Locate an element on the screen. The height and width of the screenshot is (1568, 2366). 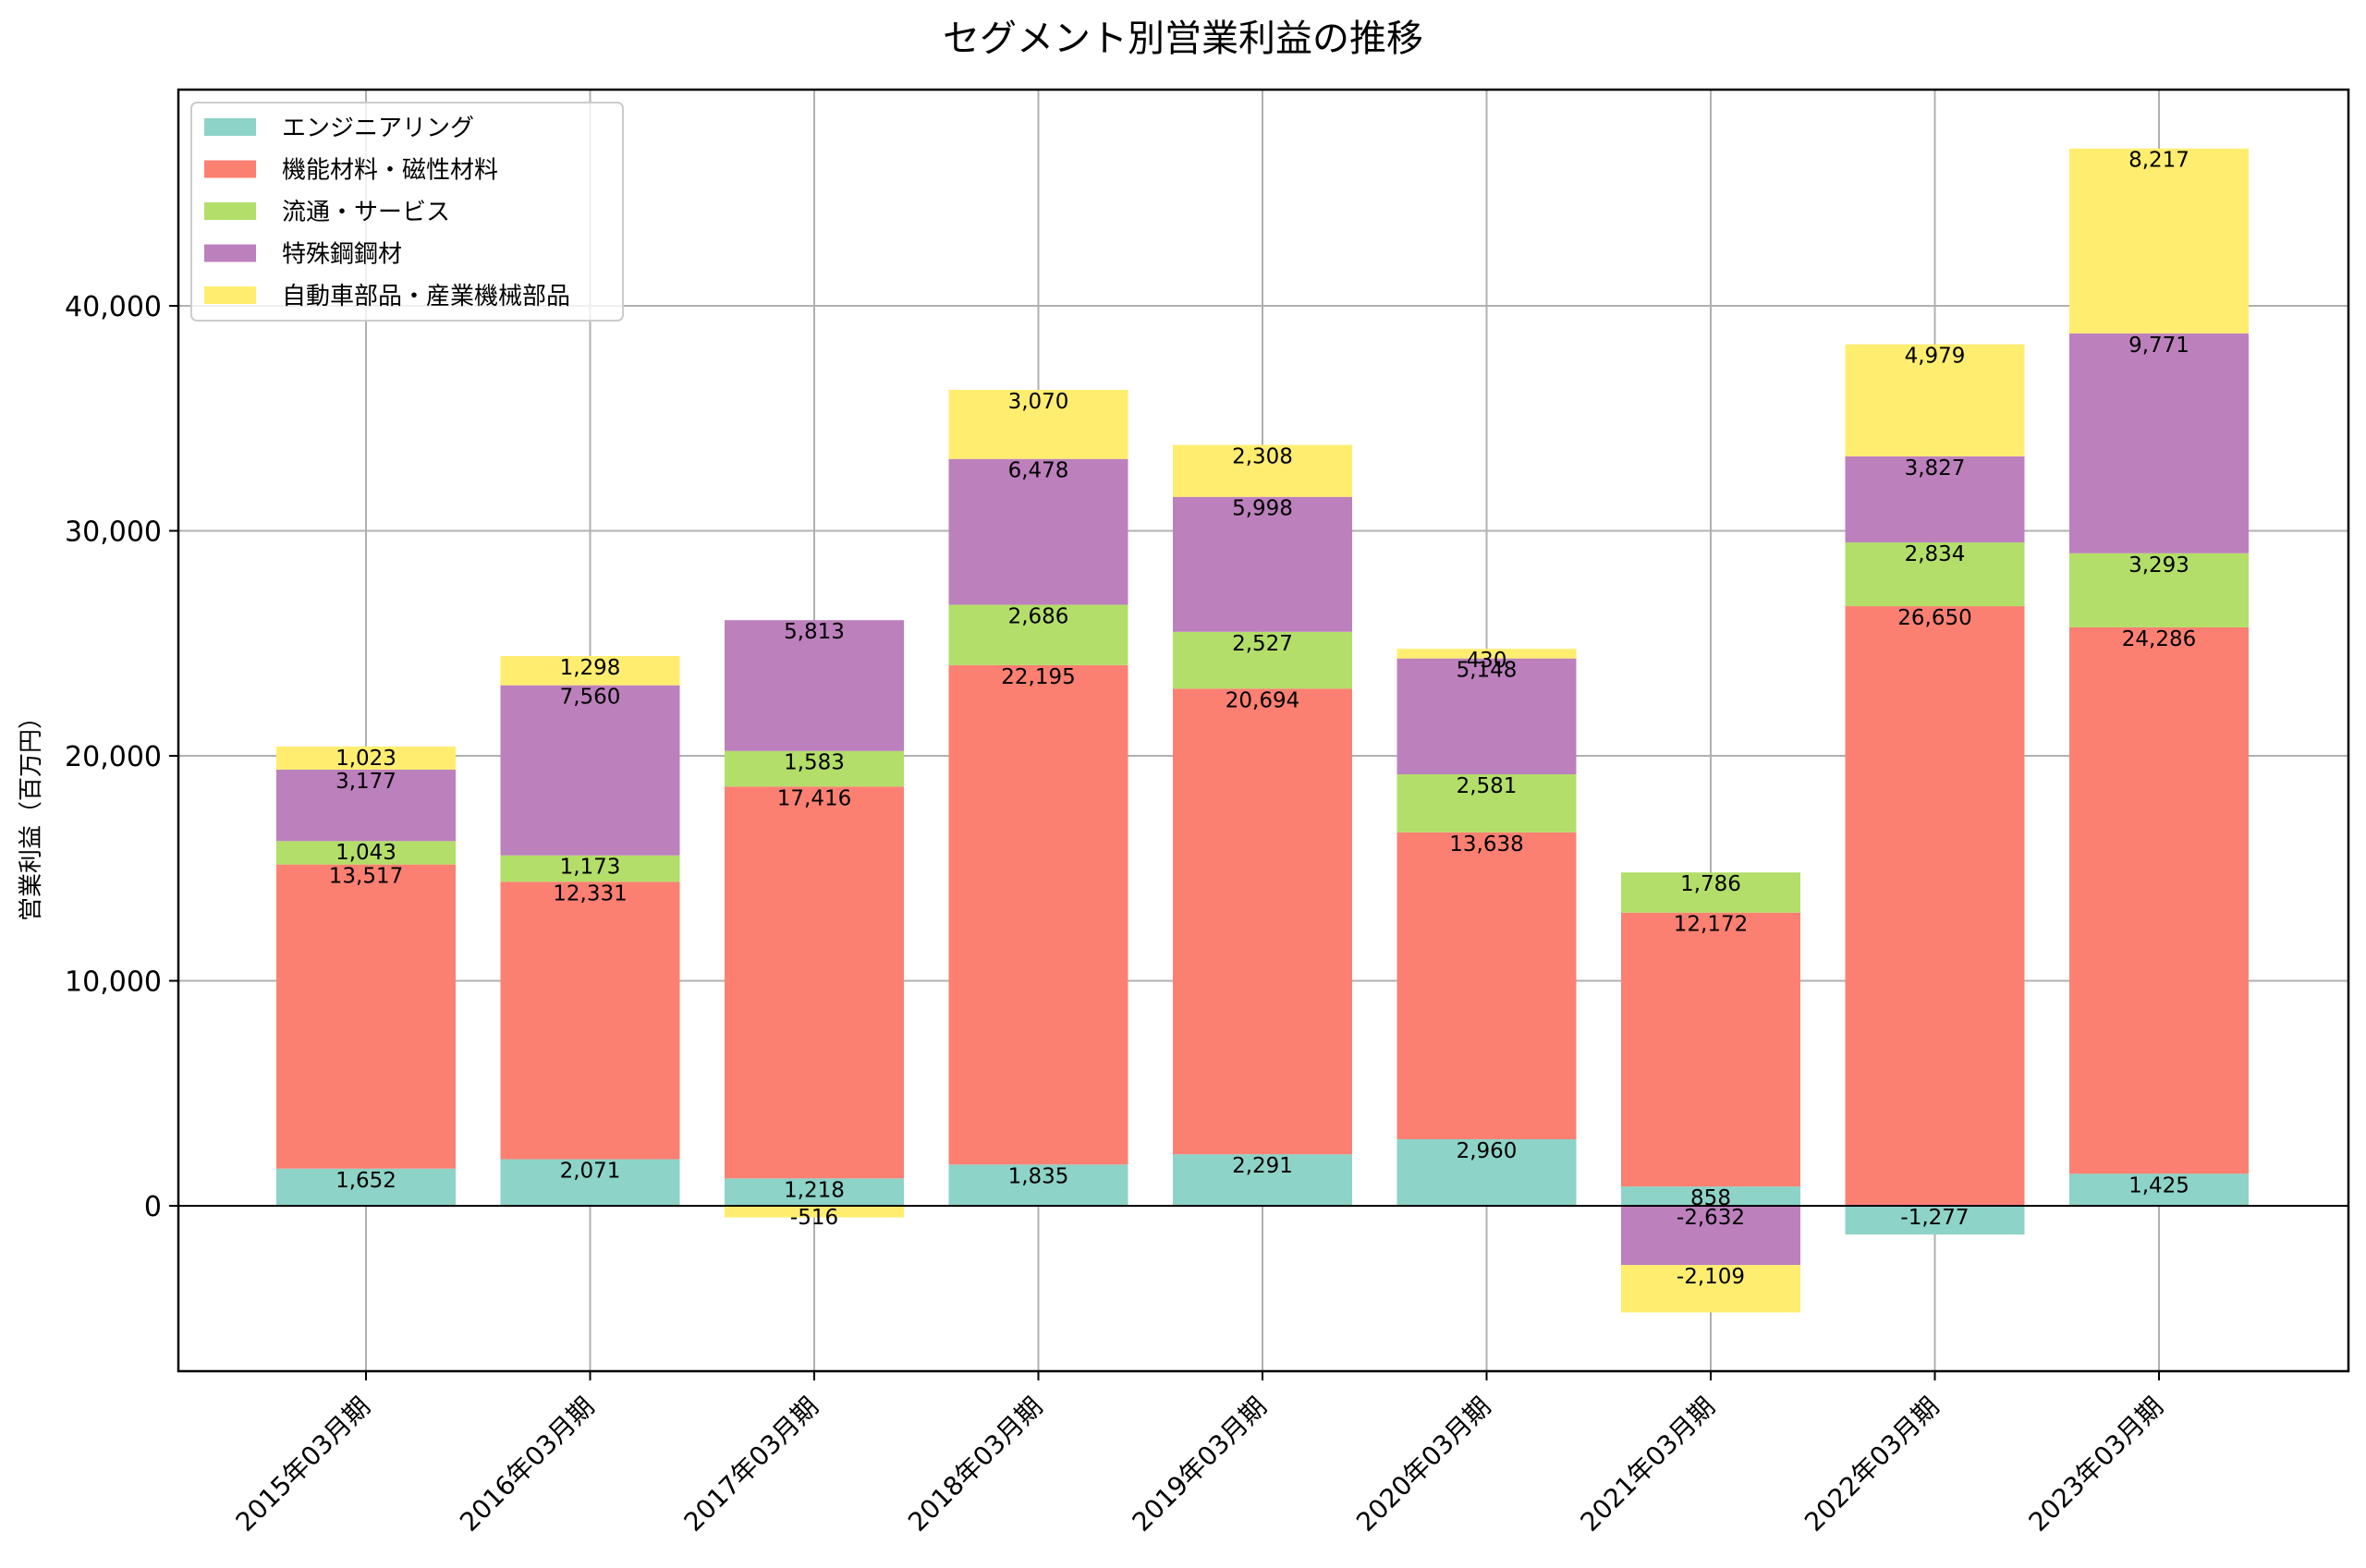
bar-value-label: 2,581 is located at coordinates (1488, 786).